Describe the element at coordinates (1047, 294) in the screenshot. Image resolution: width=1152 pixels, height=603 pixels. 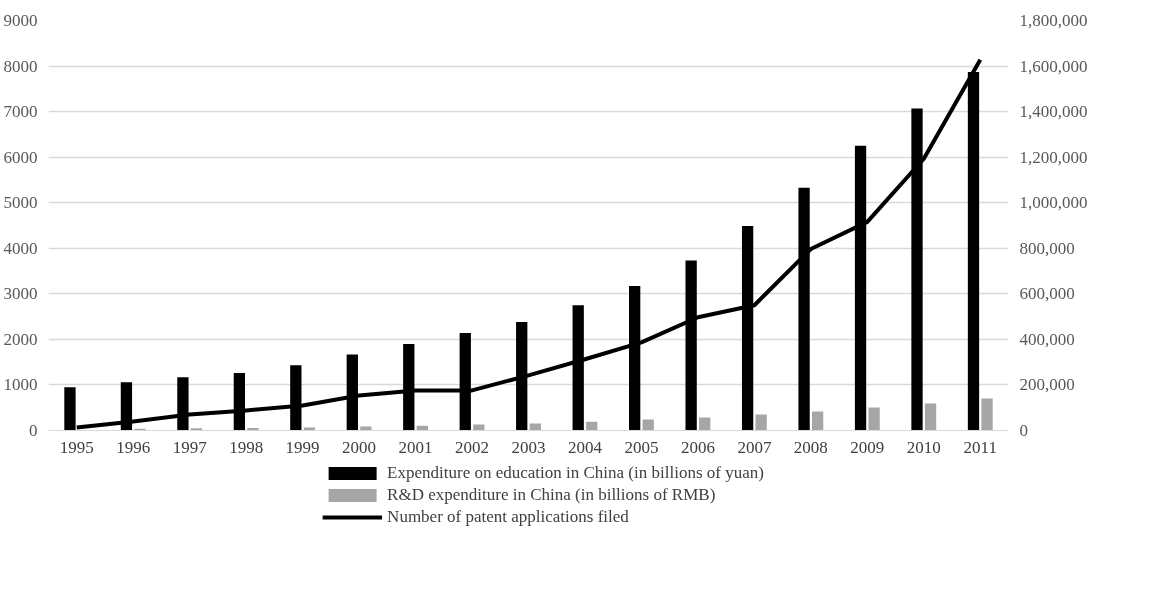
I see `y2-tick-label: 600,000` at that location.